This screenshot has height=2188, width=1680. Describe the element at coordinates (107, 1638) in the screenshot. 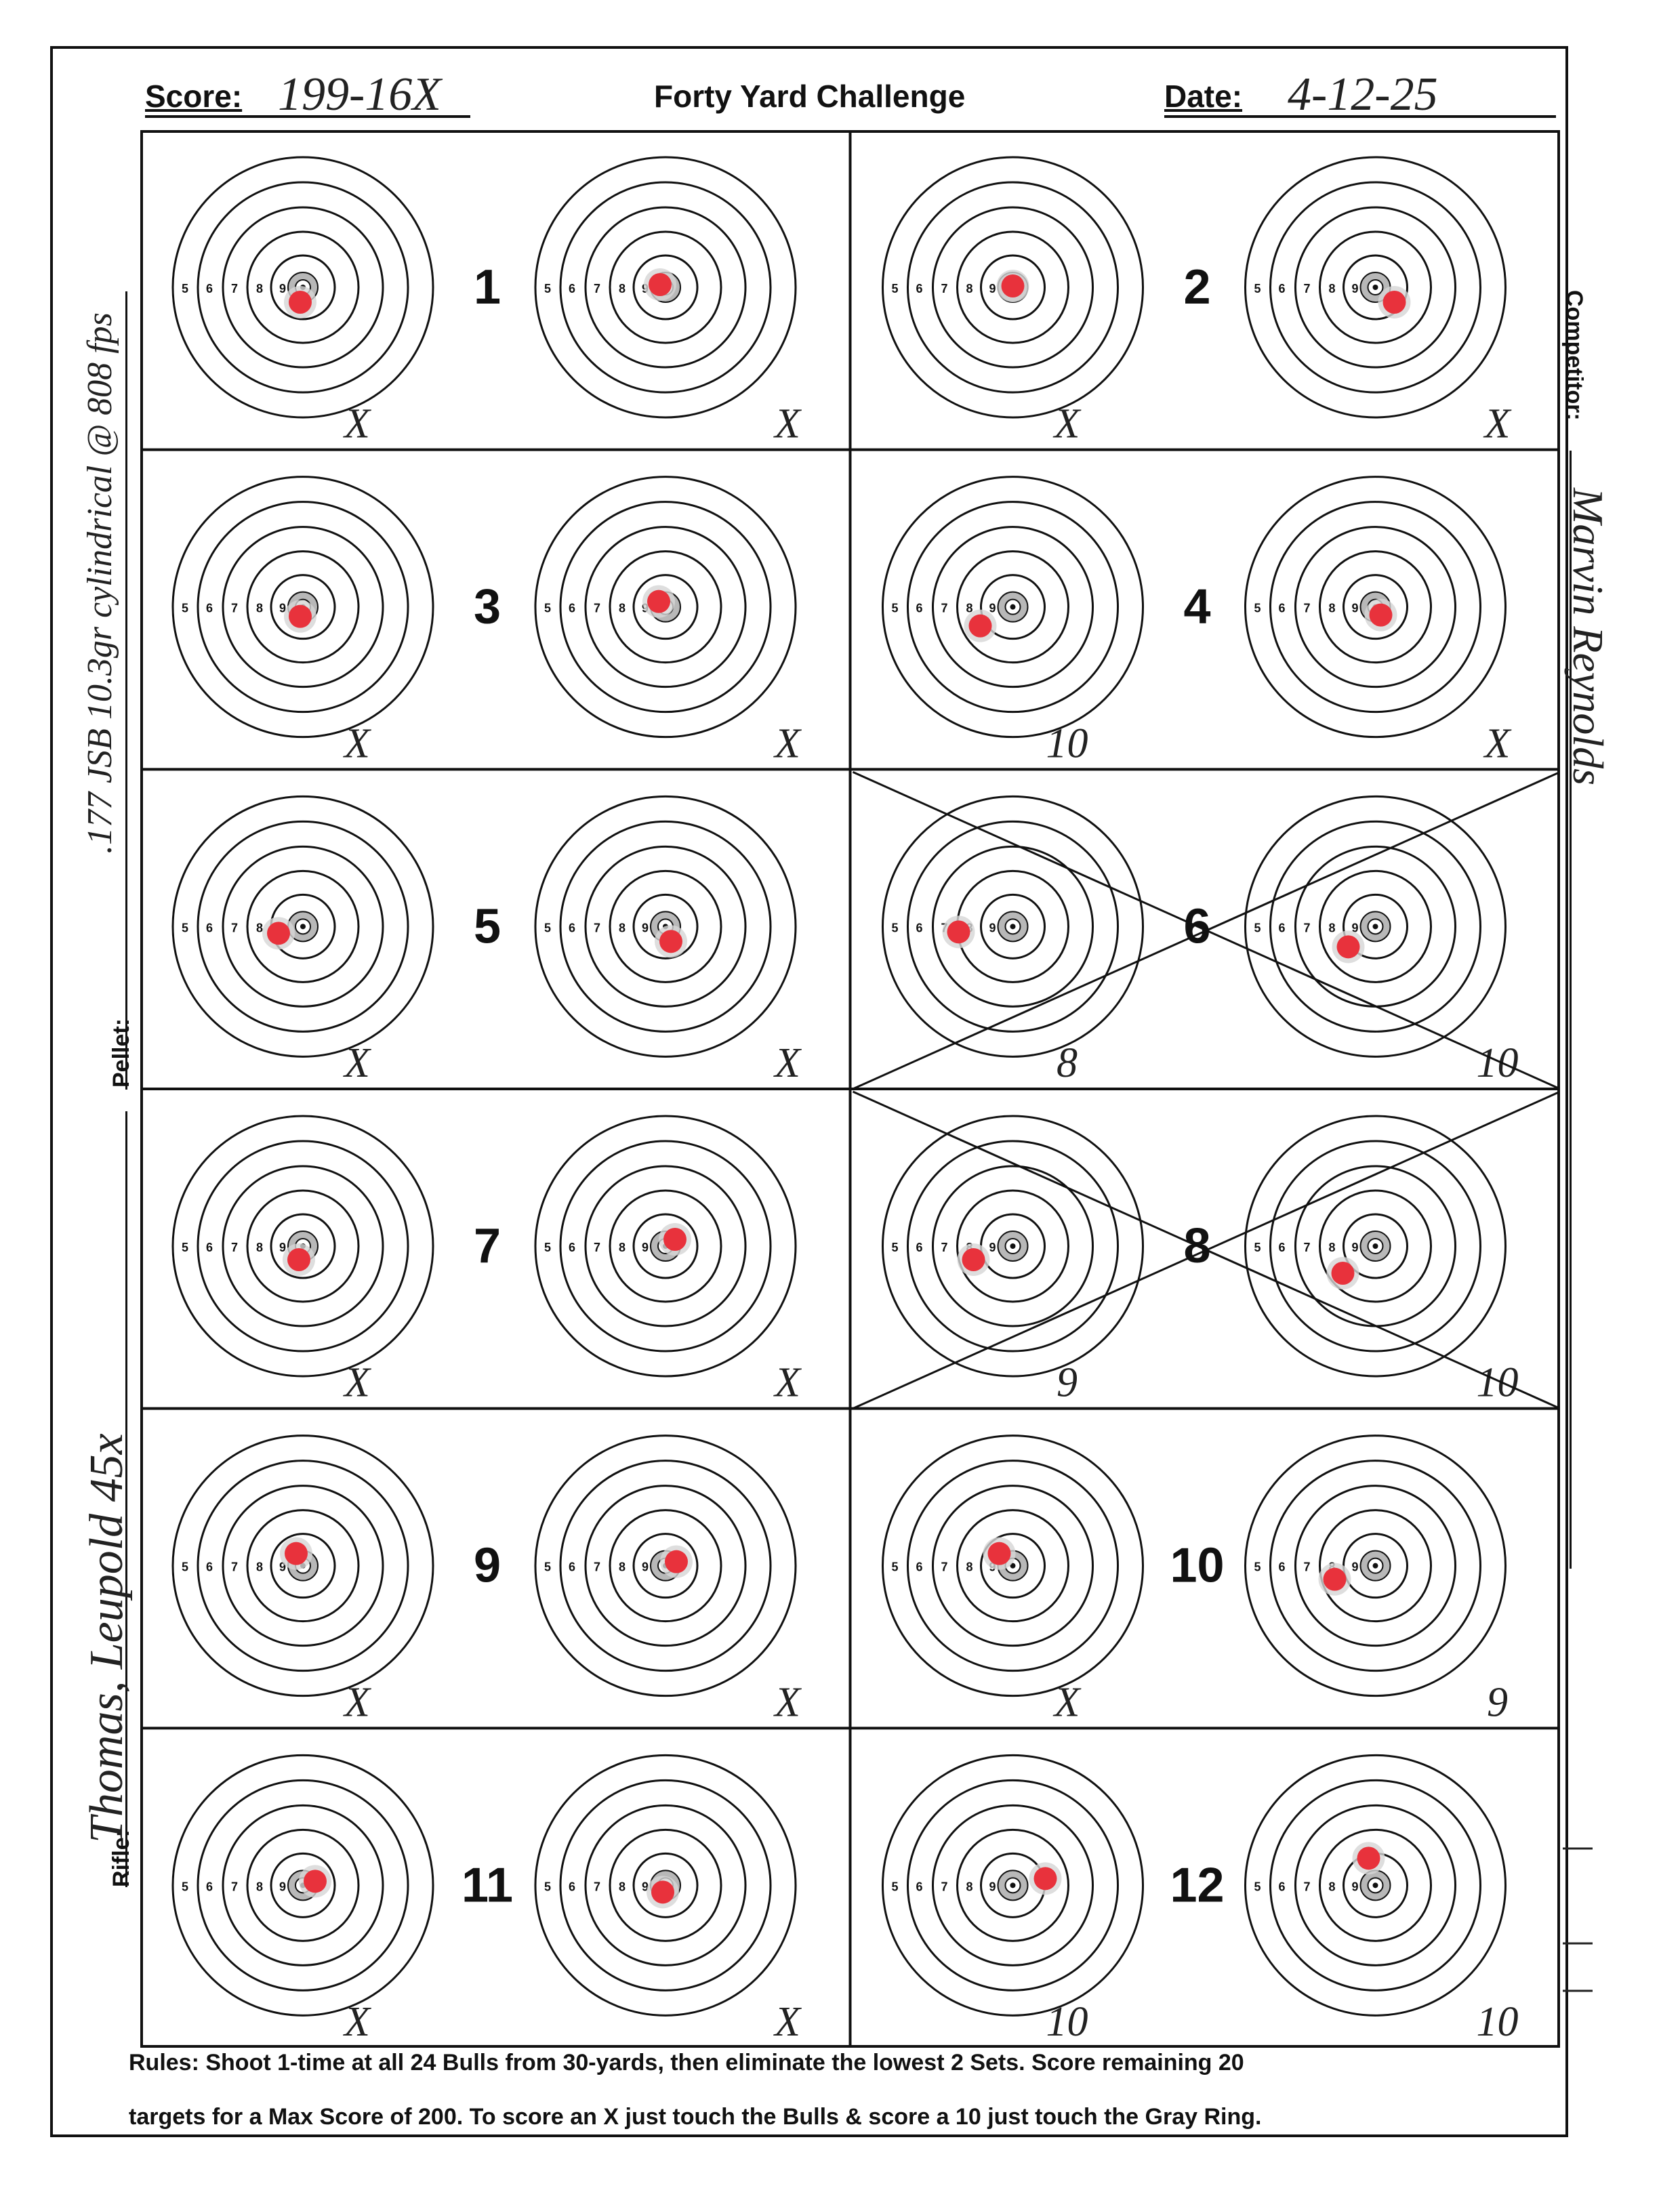

I see `rifle-value: Thomas, Leupold 45x` at that location.